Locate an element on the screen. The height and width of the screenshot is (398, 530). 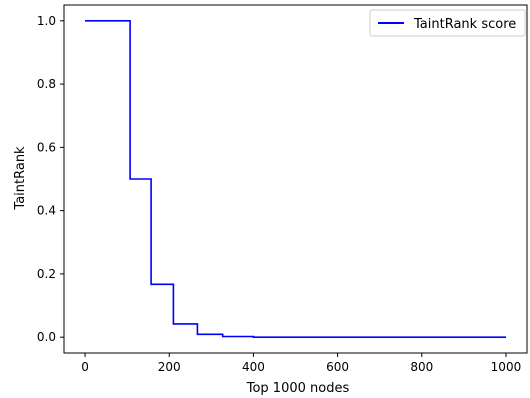
legend: TaintRank score is located at coordinates (447, 23).